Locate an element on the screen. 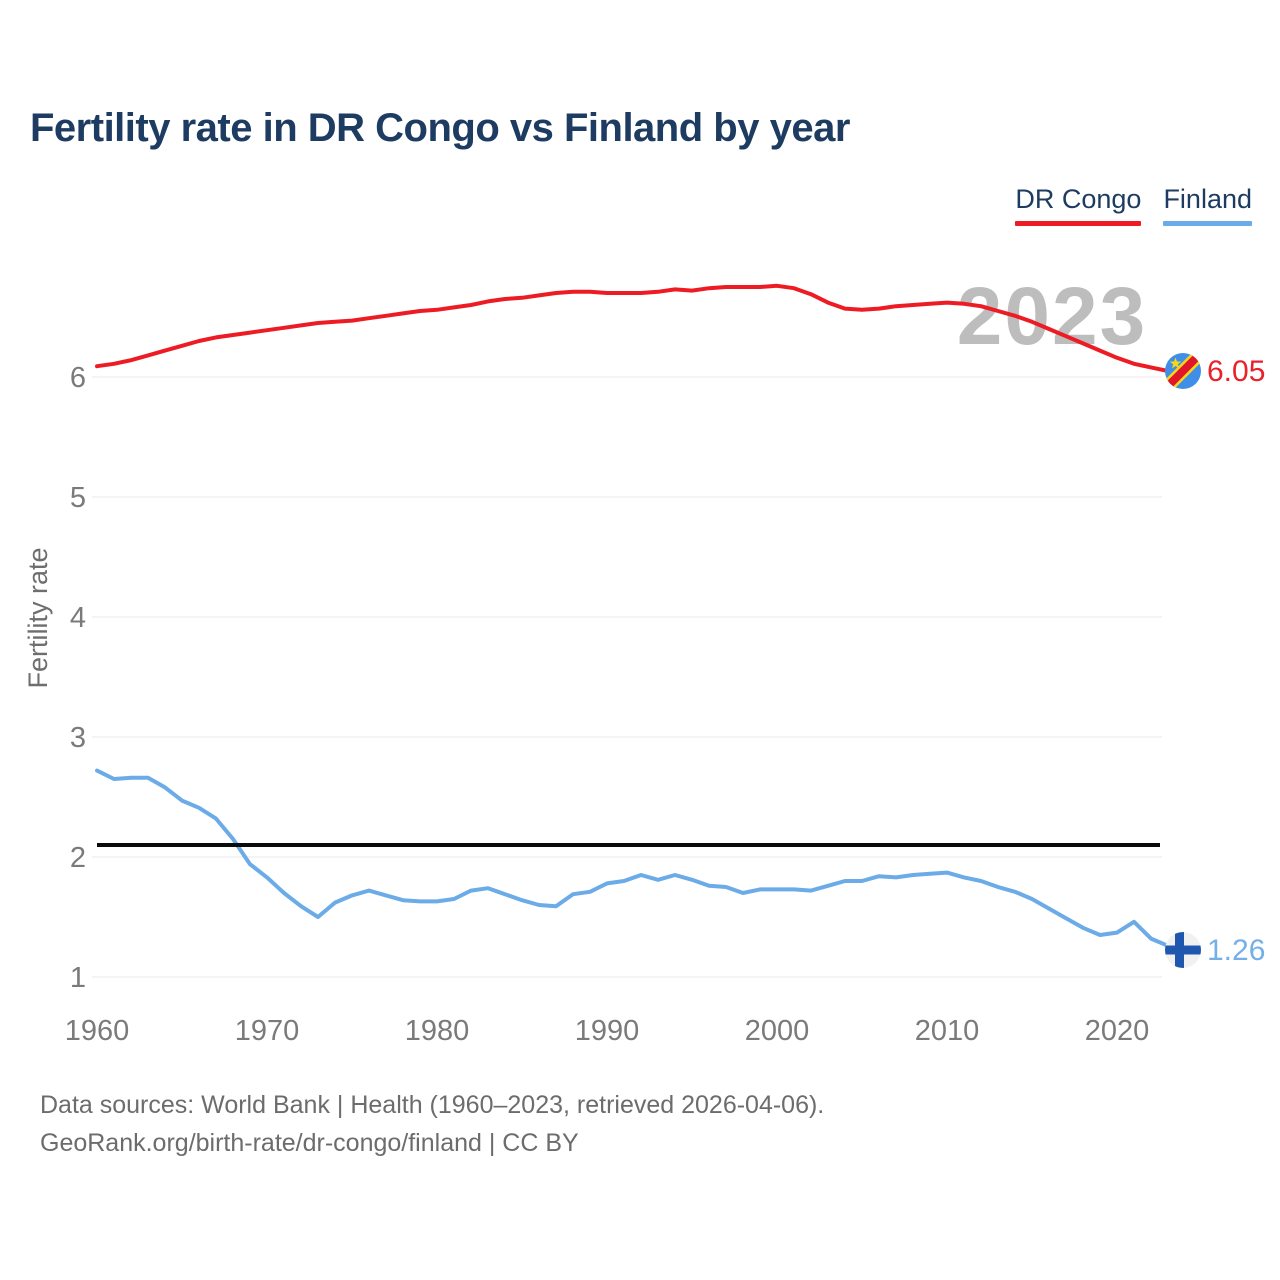 The width and height of the screenshot is (1280, 1280). y-tick-label: 5 is located at coordinates (78, 498).